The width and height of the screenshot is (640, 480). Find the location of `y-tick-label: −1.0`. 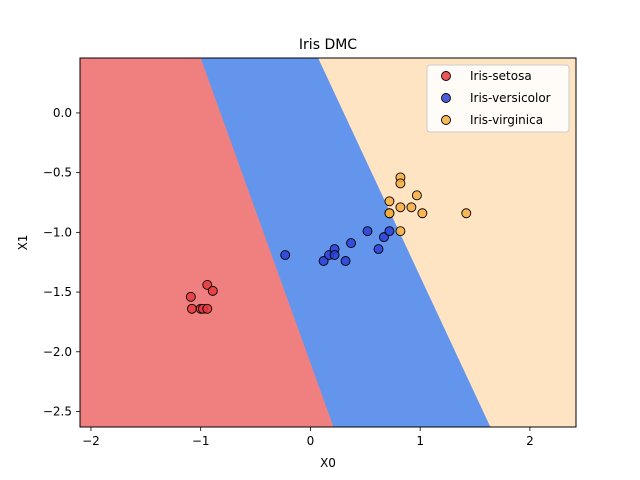

y-tick-label: −1.0 is located at coordinates (57, 232).